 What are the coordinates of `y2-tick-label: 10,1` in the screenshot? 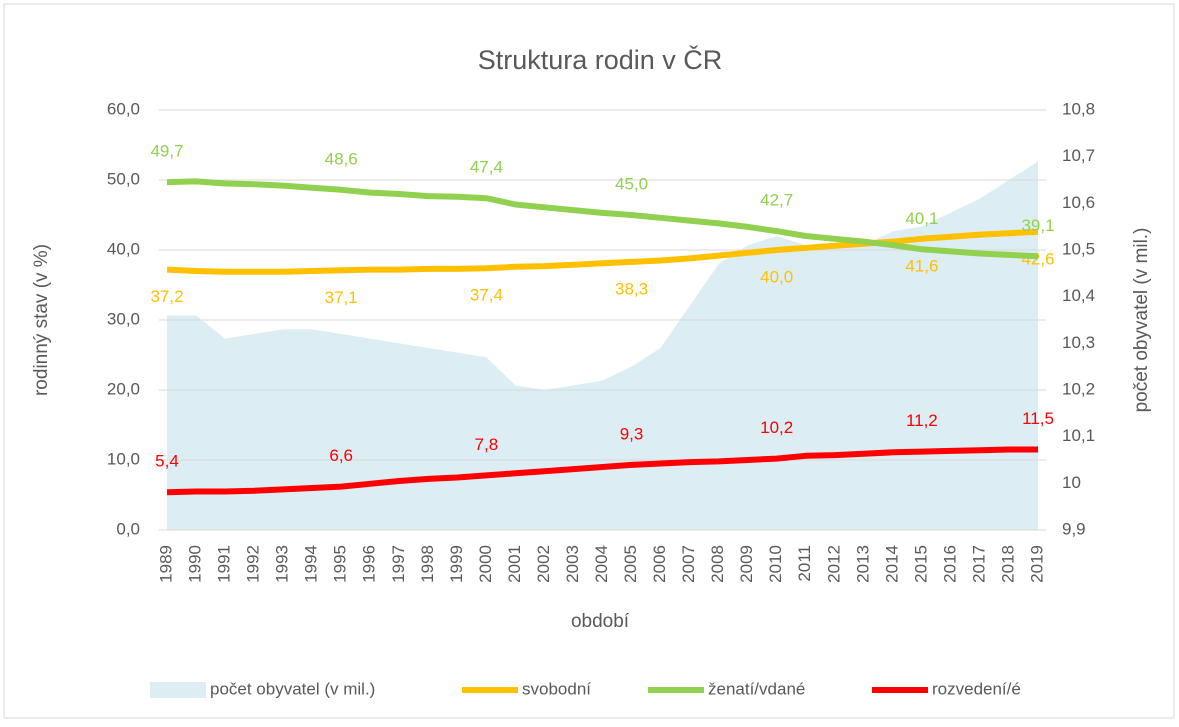 It's located at (1078, 435).